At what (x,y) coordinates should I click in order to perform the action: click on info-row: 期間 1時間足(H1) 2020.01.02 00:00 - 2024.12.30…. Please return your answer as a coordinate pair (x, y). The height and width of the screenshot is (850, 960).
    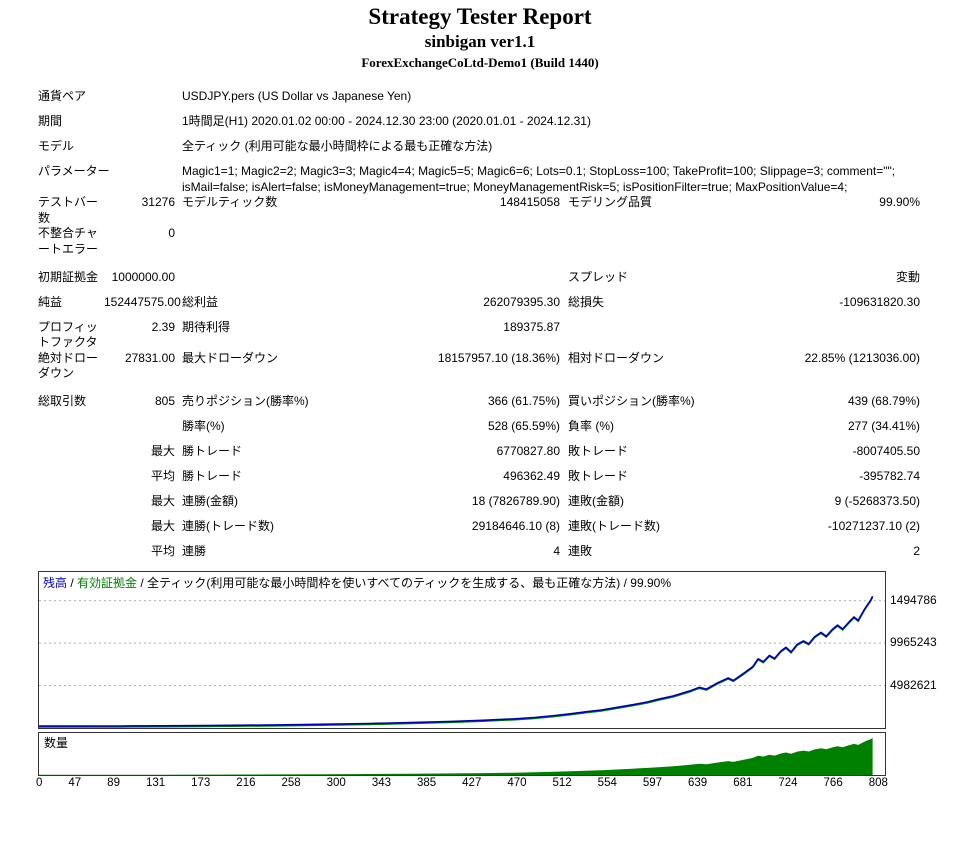
    Looking at the image, I should click on (480, 126).